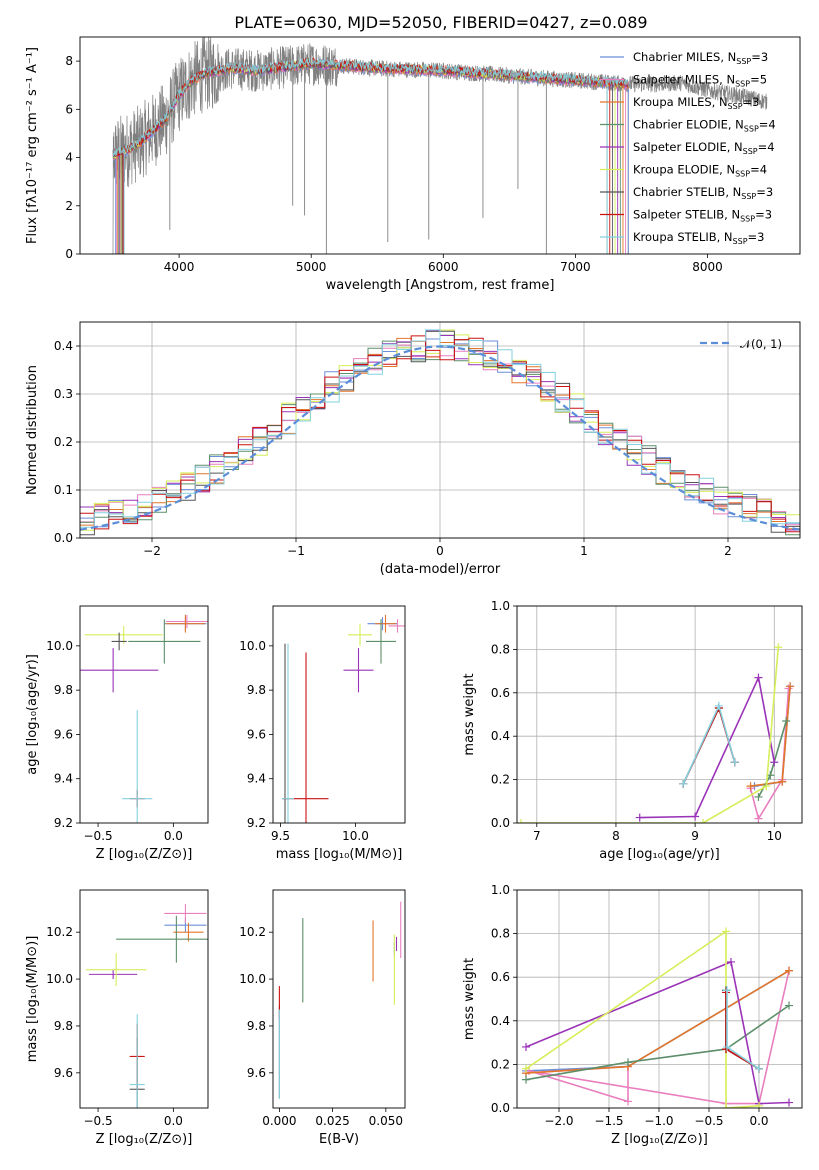 This screenshot has height=1170, width=819. Describe the element at coordinates (500, 977) in the screenshot. I see `y-tick-label: 0.6` at that location.